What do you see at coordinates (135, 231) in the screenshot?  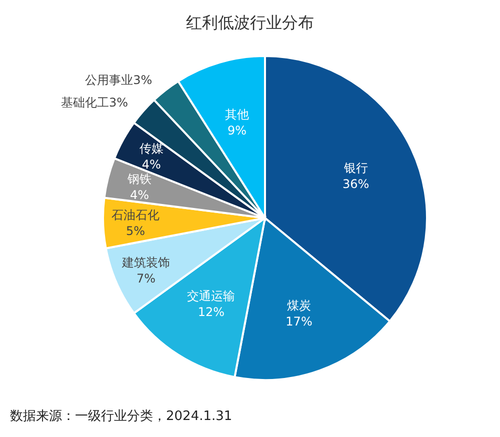 I see `data-label: 5%` at bounding box center [135, 231].